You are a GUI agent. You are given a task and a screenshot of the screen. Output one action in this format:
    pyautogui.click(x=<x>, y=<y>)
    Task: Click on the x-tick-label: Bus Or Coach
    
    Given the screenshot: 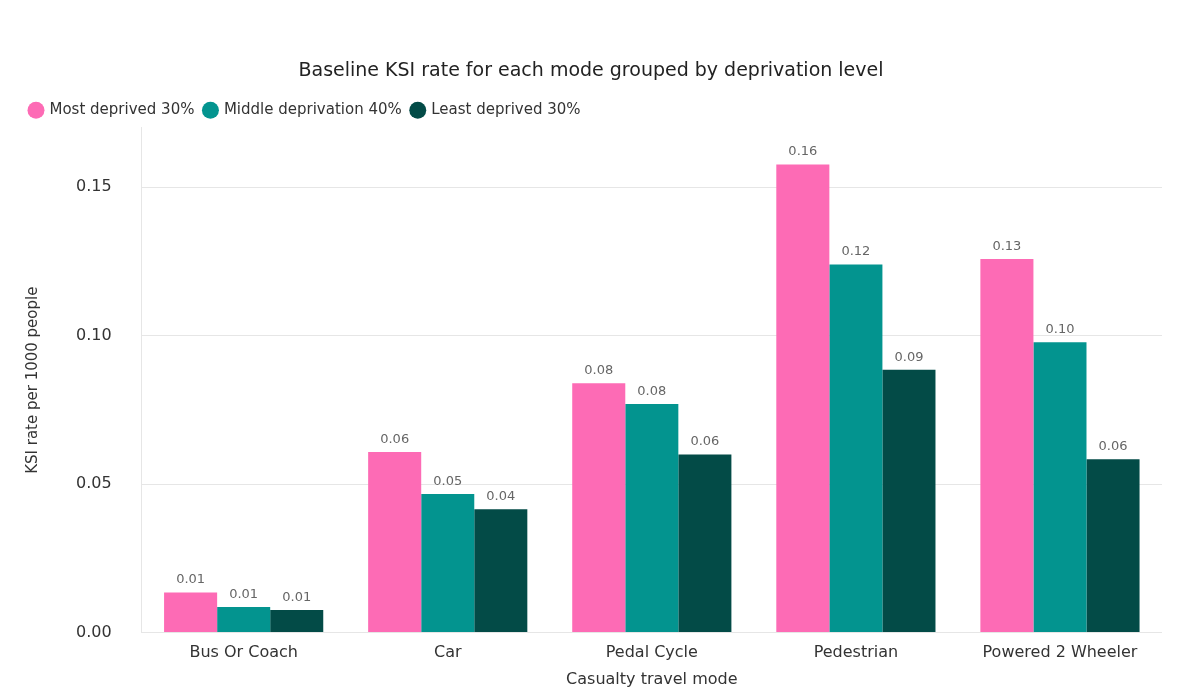 What is the action you would take?
    pyautogui.click(x=243, y=652)
    